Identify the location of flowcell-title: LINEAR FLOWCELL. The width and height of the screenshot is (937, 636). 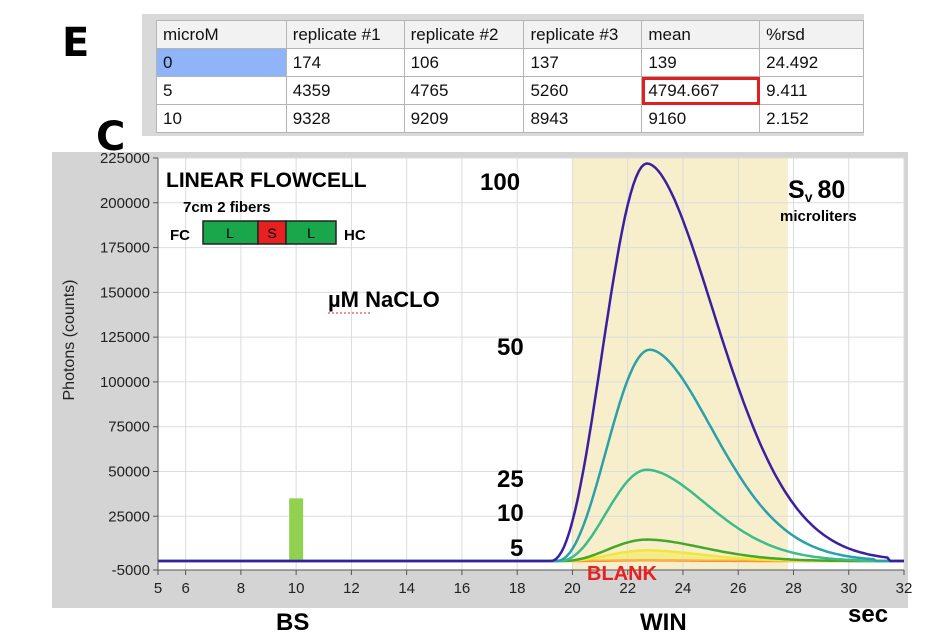
(266, 180).